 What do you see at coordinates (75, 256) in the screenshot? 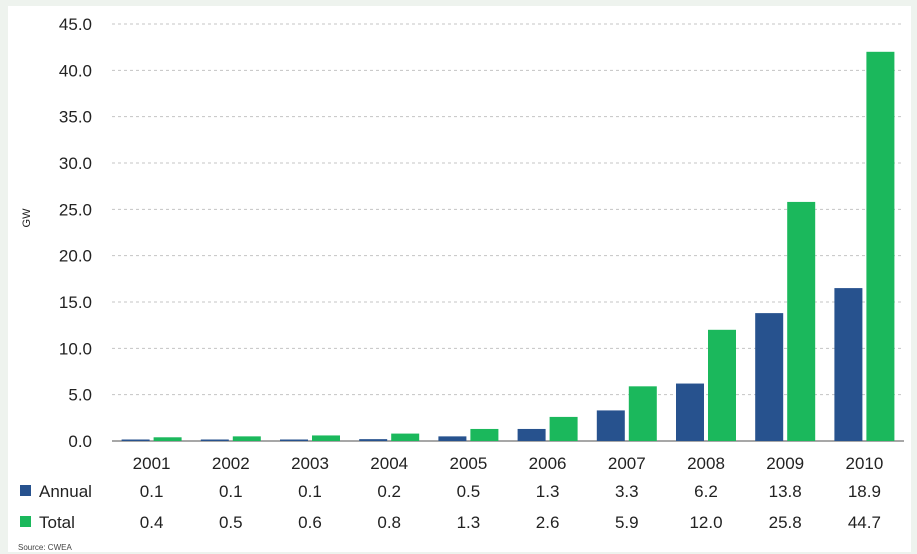
I see `y-tick-label: 20.0` at bounding box center [75, 256].